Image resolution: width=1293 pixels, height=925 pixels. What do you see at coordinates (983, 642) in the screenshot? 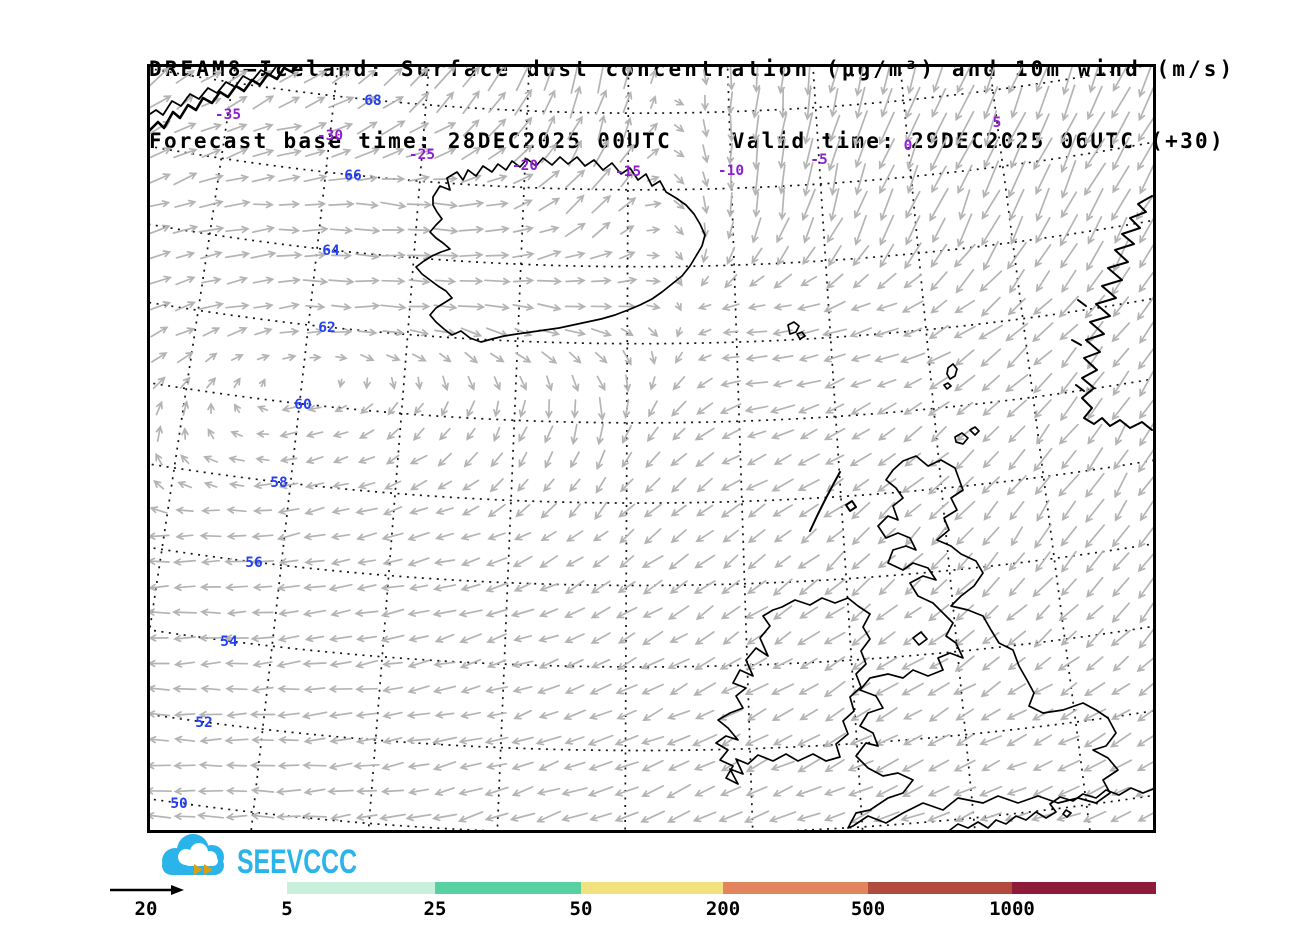
I see `coastline-great-britain` at bounding box center [983, 642].